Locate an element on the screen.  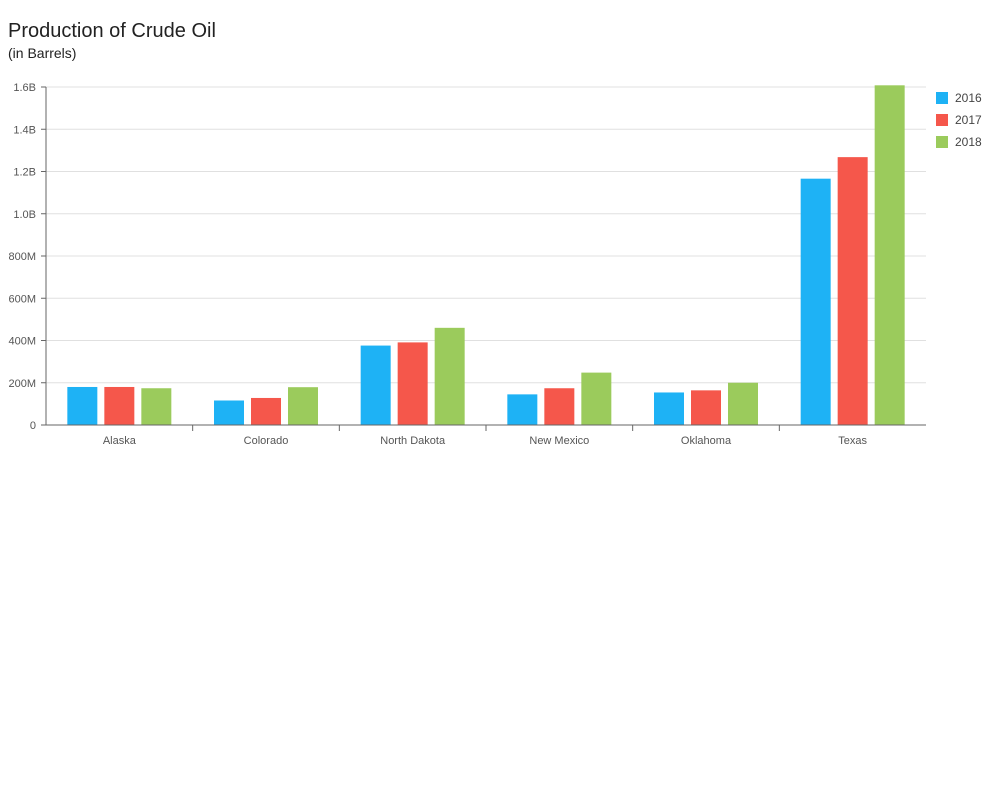
legend-label-2017: 2017 is located at coordinates (968, 120).